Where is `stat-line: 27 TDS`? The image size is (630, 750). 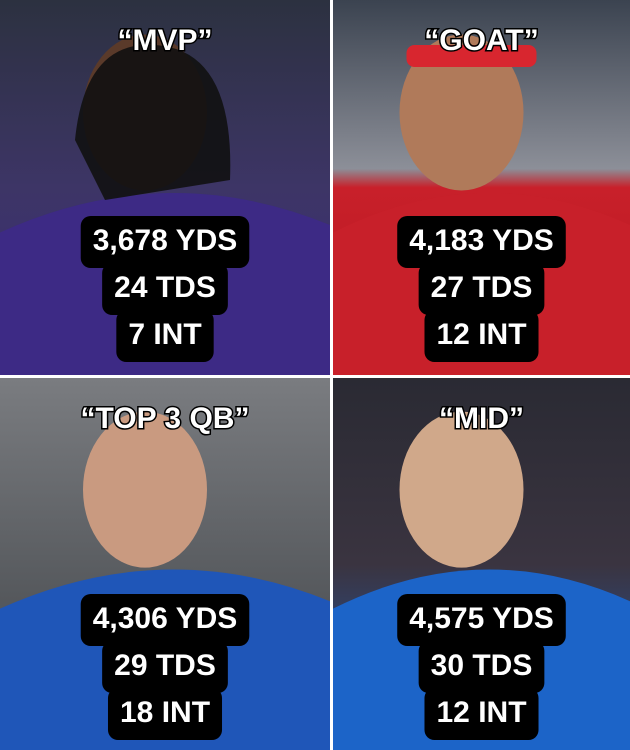
stat-line: 27 TDS is located at coordinates (482, 287).